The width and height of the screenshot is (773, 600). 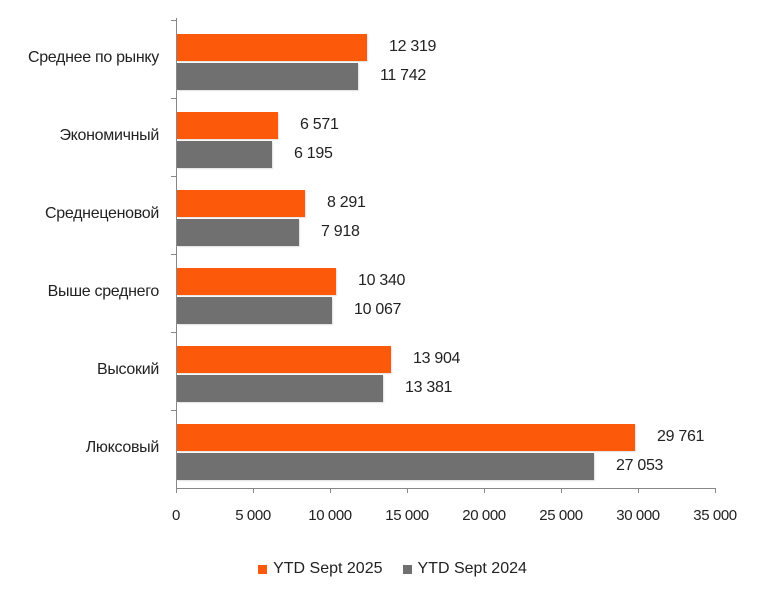 What do you see at coordinates (346, 202) in the screenshot?
I see `data-label: 8 291` at bounding box center [346, 202].